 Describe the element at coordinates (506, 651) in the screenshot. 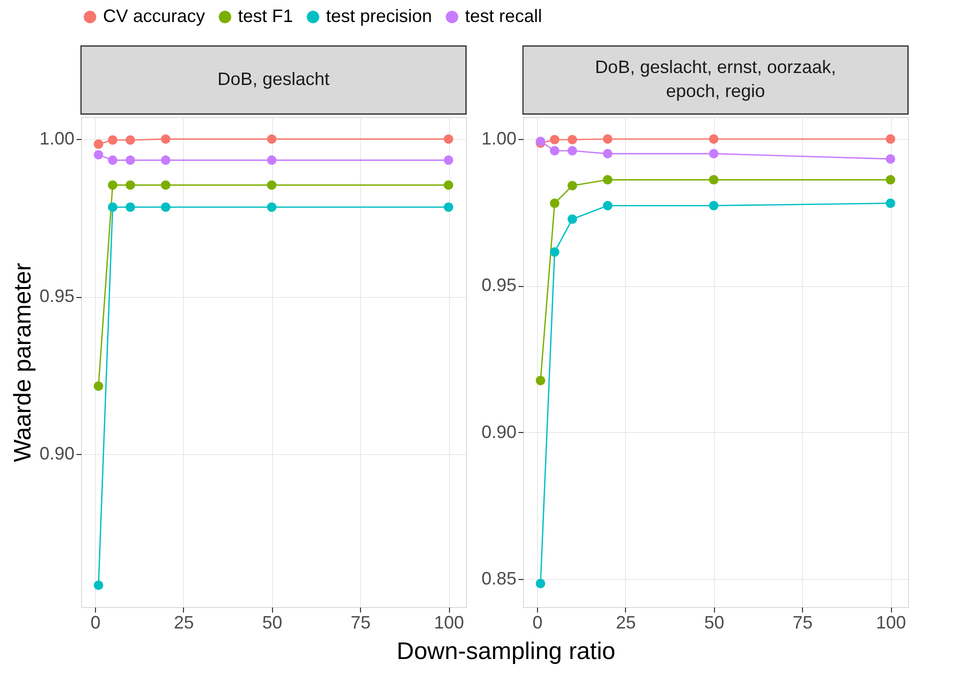

I see `x-axis-title: Down-sampling ratio` at that location.